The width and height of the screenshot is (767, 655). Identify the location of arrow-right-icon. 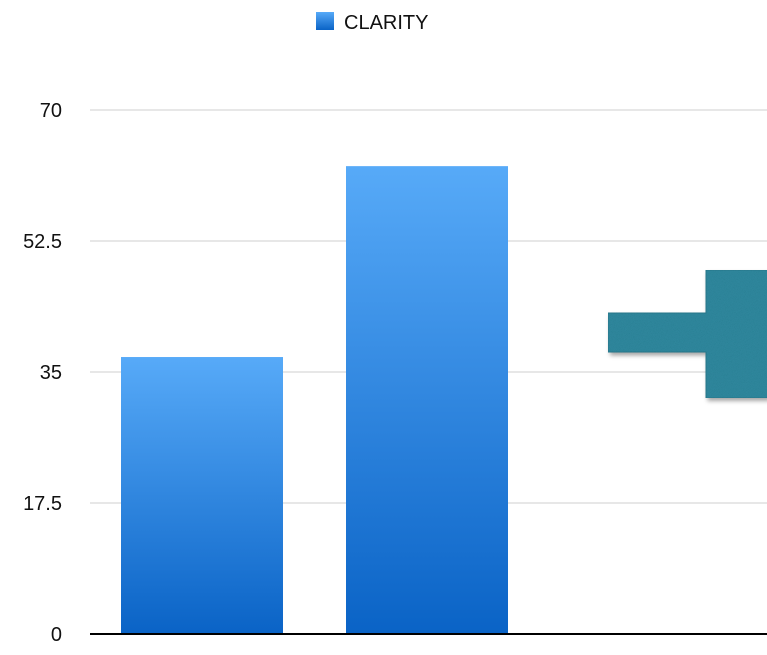
(687, 334).